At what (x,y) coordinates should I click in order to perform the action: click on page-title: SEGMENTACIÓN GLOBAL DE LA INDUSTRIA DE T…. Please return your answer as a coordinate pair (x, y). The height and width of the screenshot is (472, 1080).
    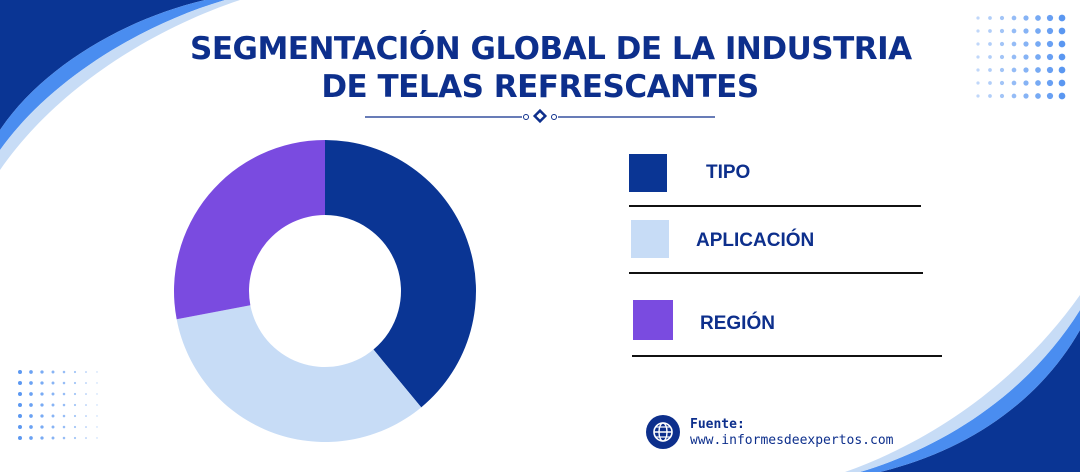
    Looking at the image, I should click on (551, 68).